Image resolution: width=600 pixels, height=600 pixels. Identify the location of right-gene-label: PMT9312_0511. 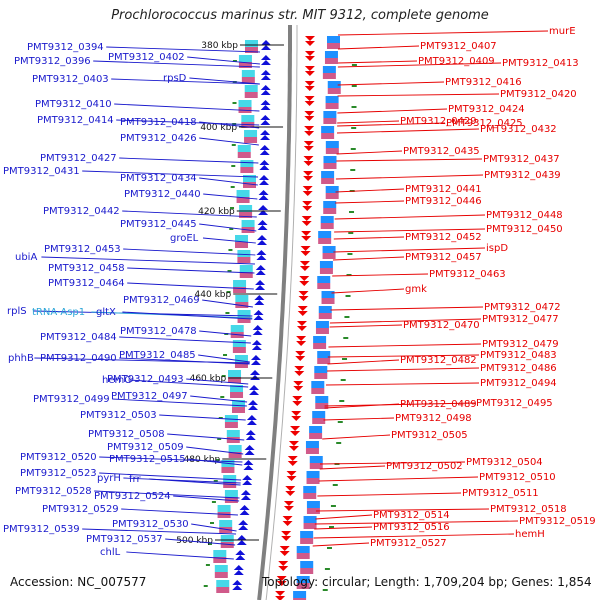
(500, 493).